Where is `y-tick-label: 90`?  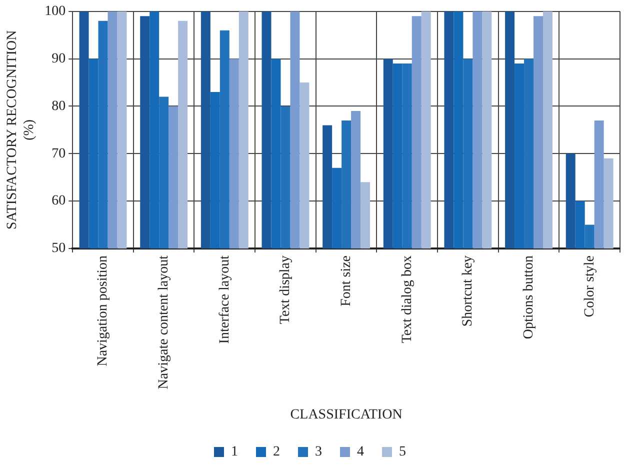
y-tick-label: 90 is located at coordinates (59, 58).